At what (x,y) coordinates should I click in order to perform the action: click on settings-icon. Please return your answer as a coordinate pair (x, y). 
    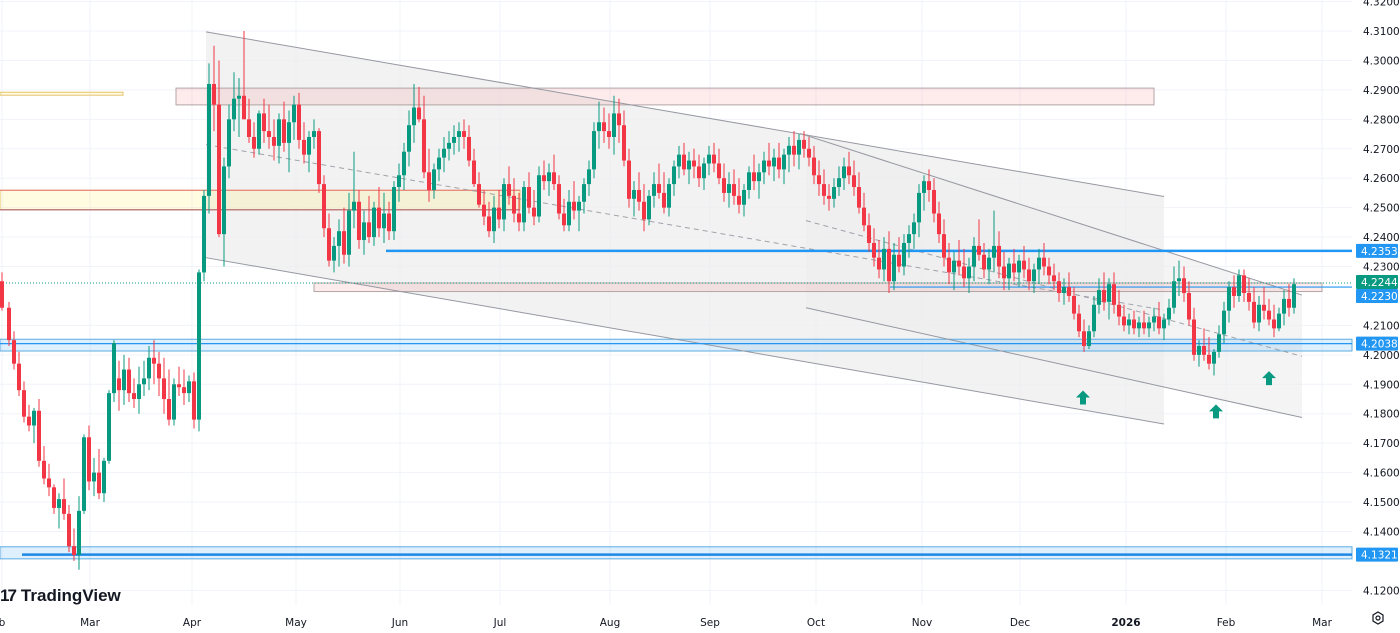
    Looking at the image, I should click on (1378, 618).